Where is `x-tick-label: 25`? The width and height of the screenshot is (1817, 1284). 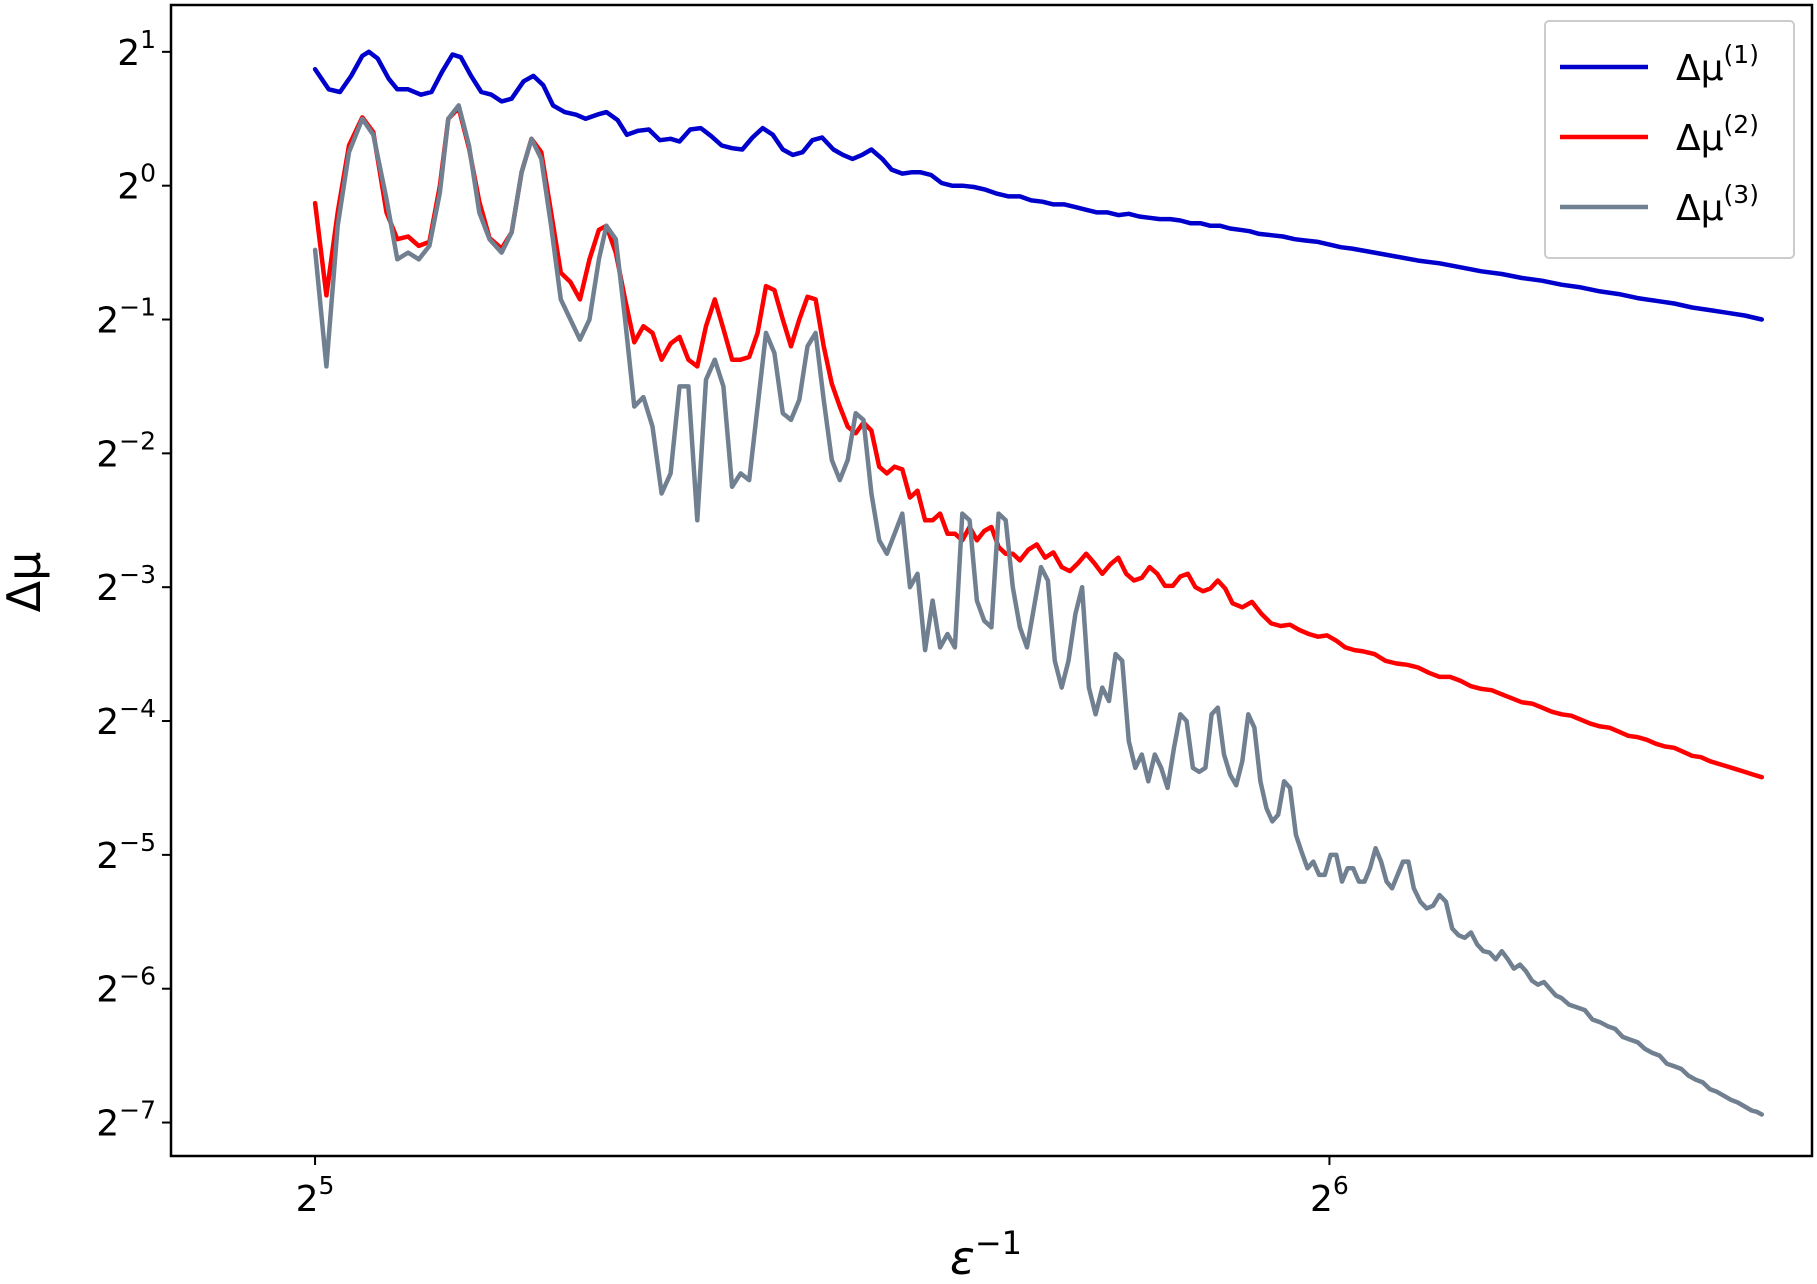 x-tick-label: 25 is located at coordinates (315, 1195).